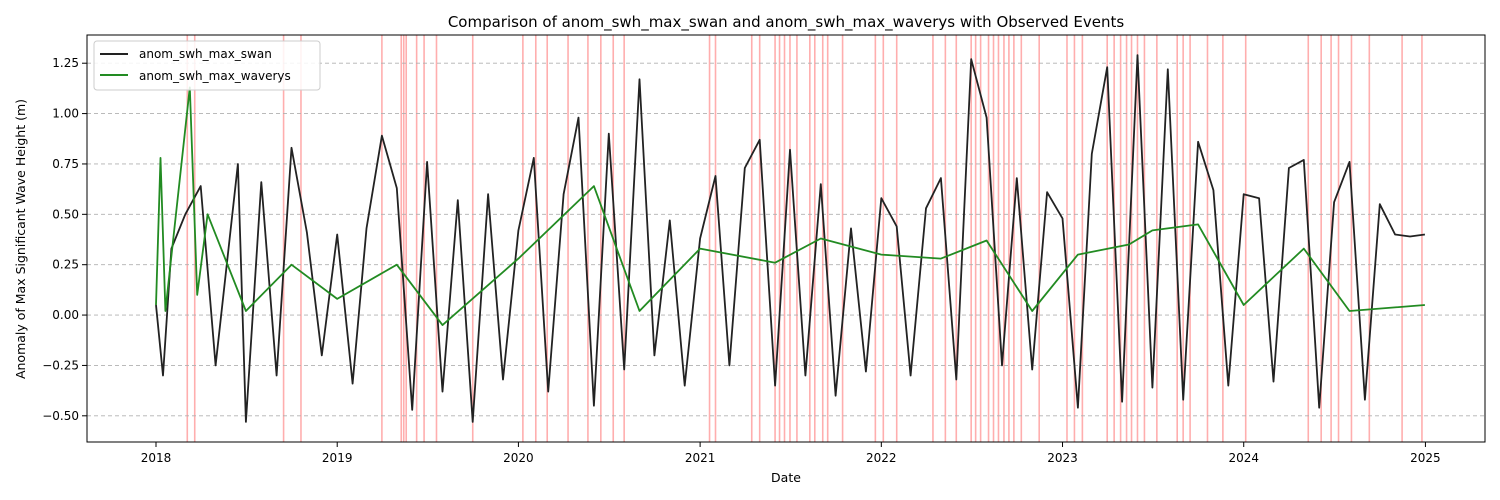  Describe the element at coordinates (700, 458) in the screenshot. I see `x-tick-label-3: 2021` at that location.